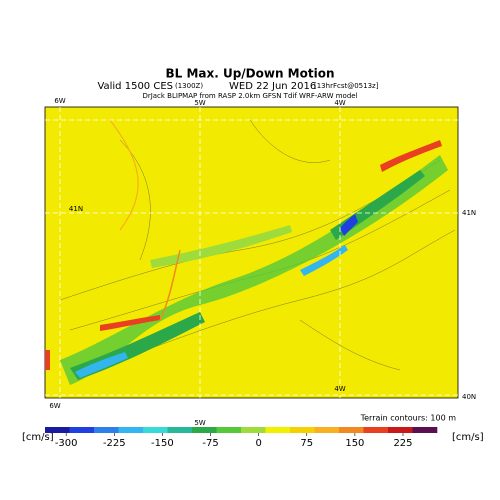 The width and height of the screenshot is (500, 500). Describe the element at coordinates (354, 443) in the screenshot. I see `colorbar-tick-label: 150` at that location.